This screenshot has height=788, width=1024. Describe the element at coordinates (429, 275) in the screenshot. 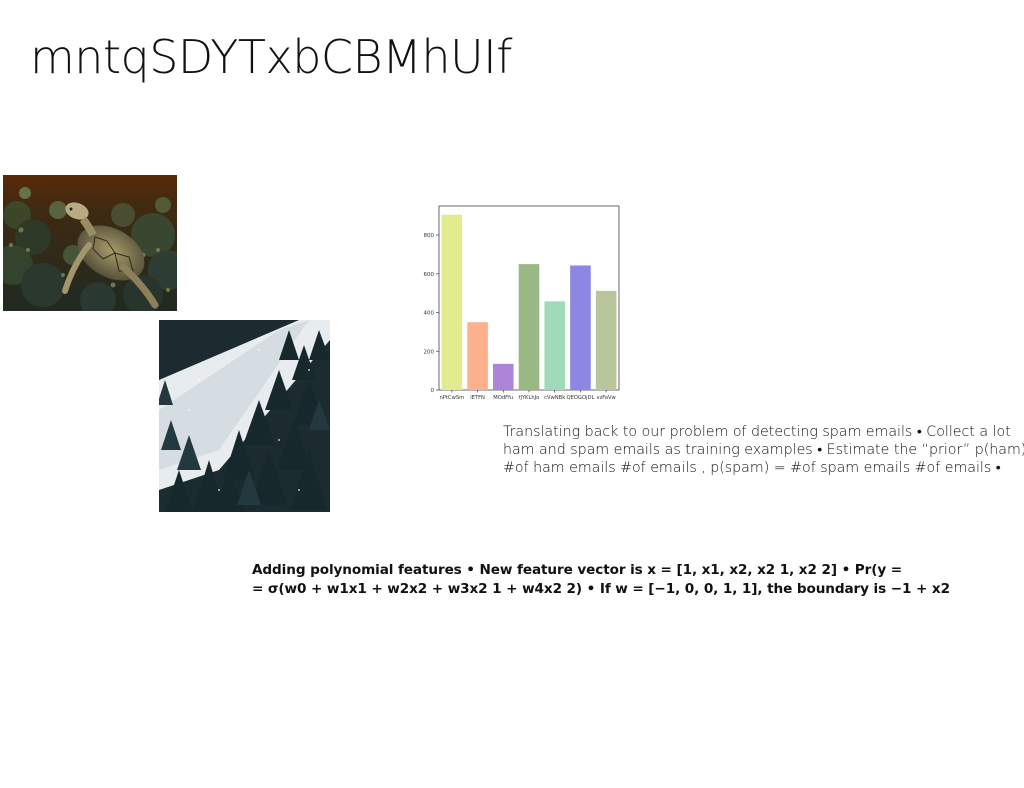

I see `y-tick-label: 600` at that location.